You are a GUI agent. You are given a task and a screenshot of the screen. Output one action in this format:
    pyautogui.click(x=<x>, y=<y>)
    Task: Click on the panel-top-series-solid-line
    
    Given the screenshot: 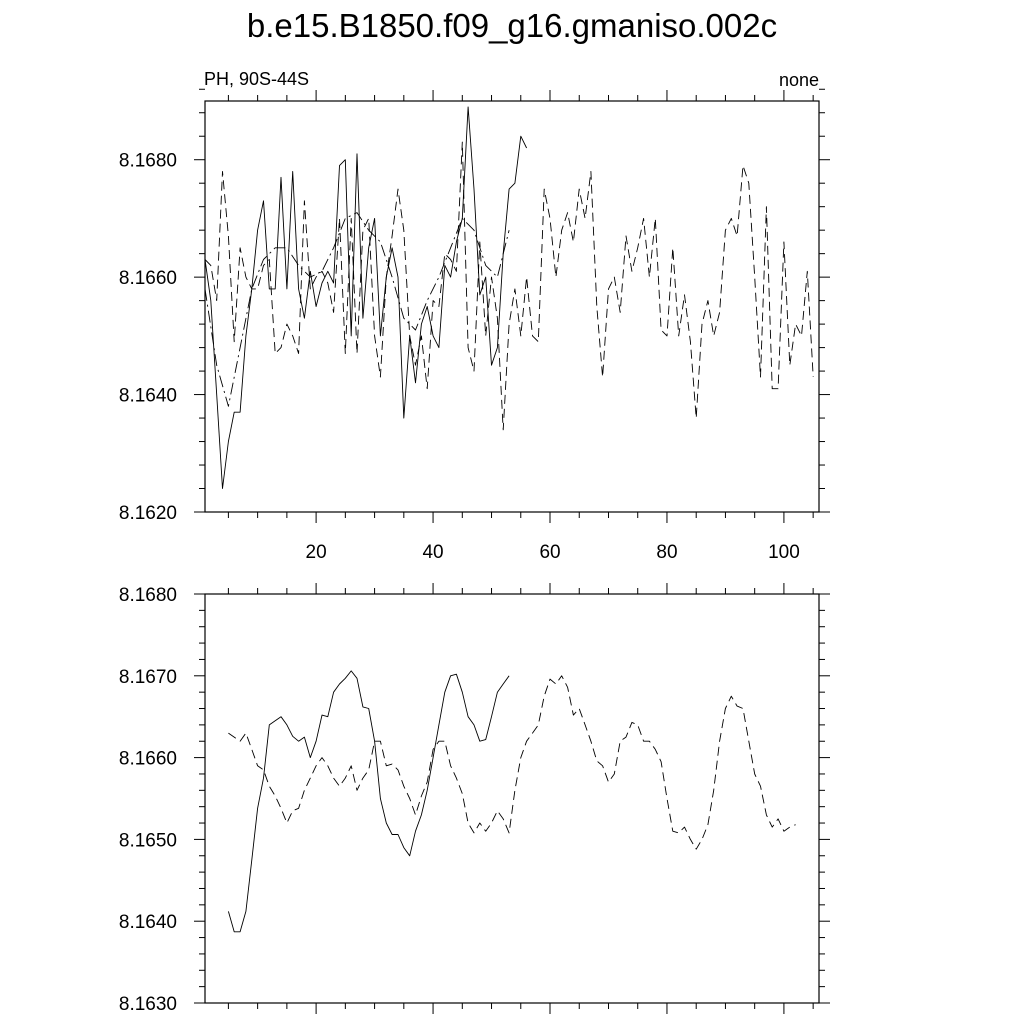 What is the action you would take?
    pyautogui.click(x=366, y=297)
    